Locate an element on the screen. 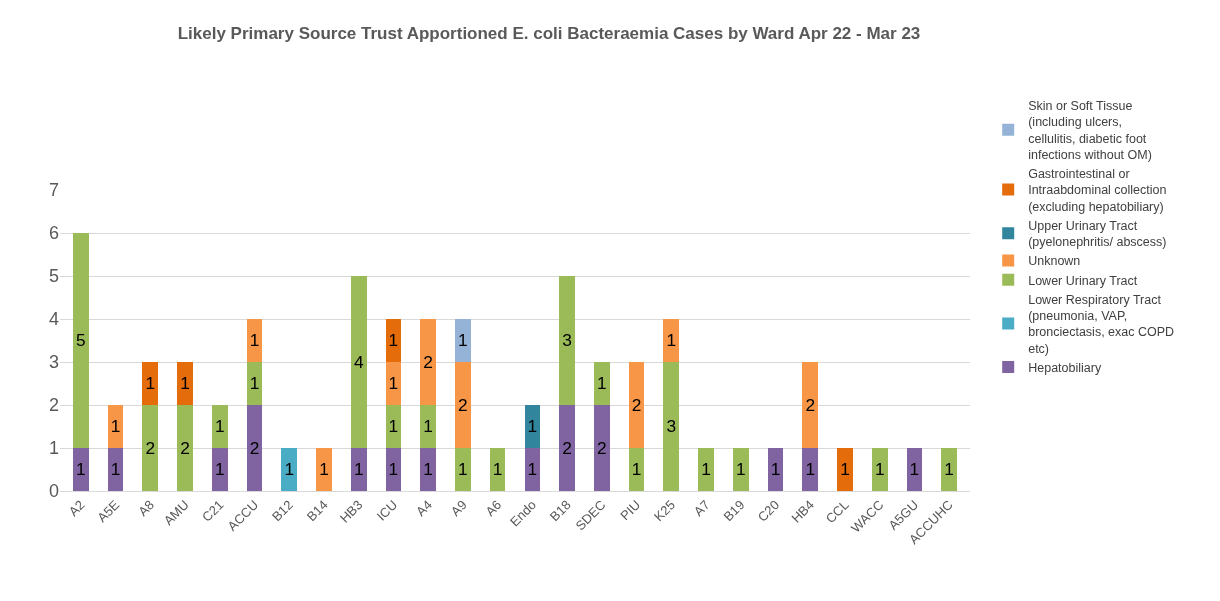  x-tick-label: K25 is located at coordinates (665, 511).